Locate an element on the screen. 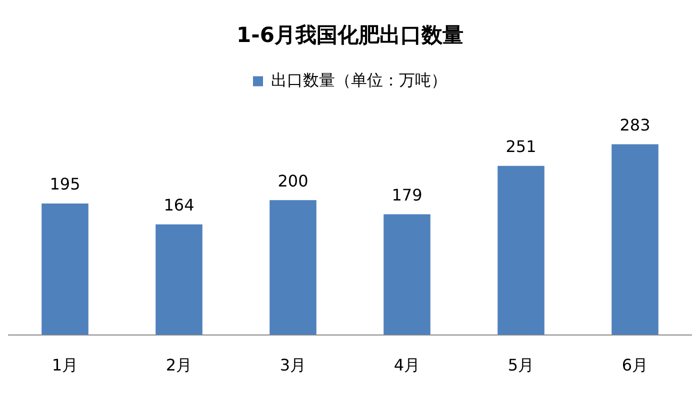  data-label: 200 is located at coordinates (293, 180).